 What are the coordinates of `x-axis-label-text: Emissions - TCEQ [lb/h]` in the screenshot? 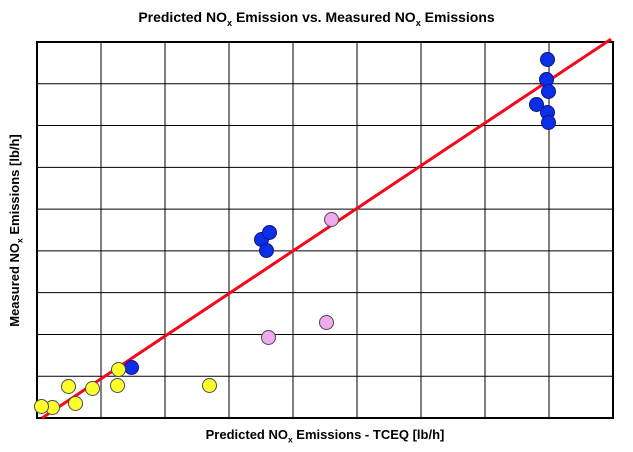 It's located at (368, 434).